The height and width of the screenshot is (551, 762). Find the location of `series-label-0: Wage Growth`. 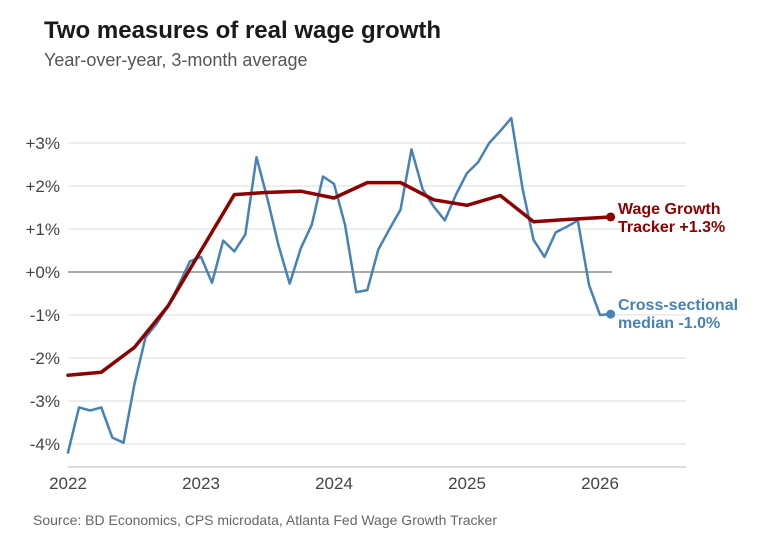

series-label-0: Wage Growth is located at coordinates (669, 209).